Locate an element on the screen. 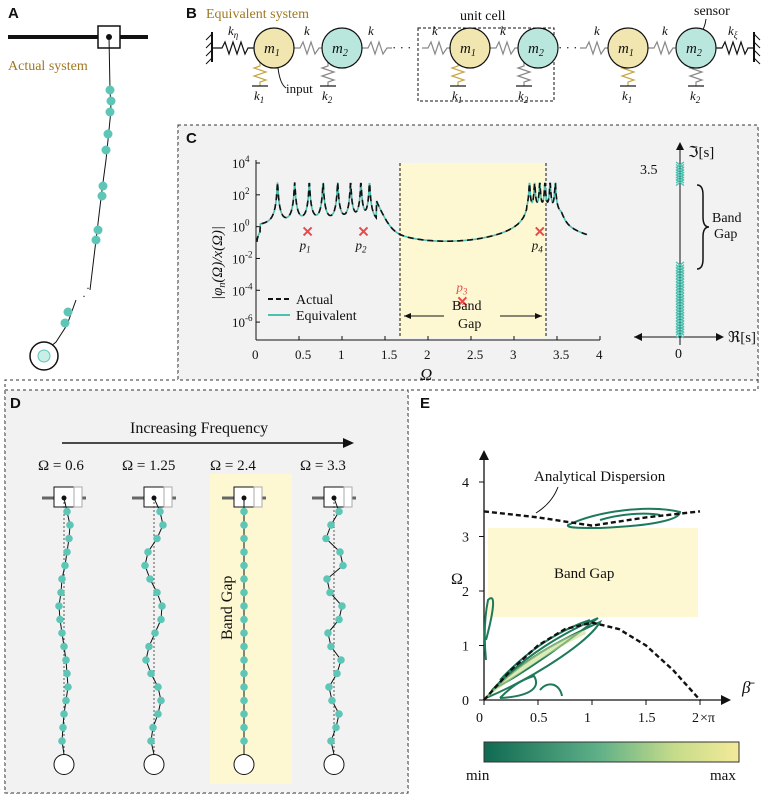 This screenshot has width=765, height=798. contours is located at coordinates (582, 603).